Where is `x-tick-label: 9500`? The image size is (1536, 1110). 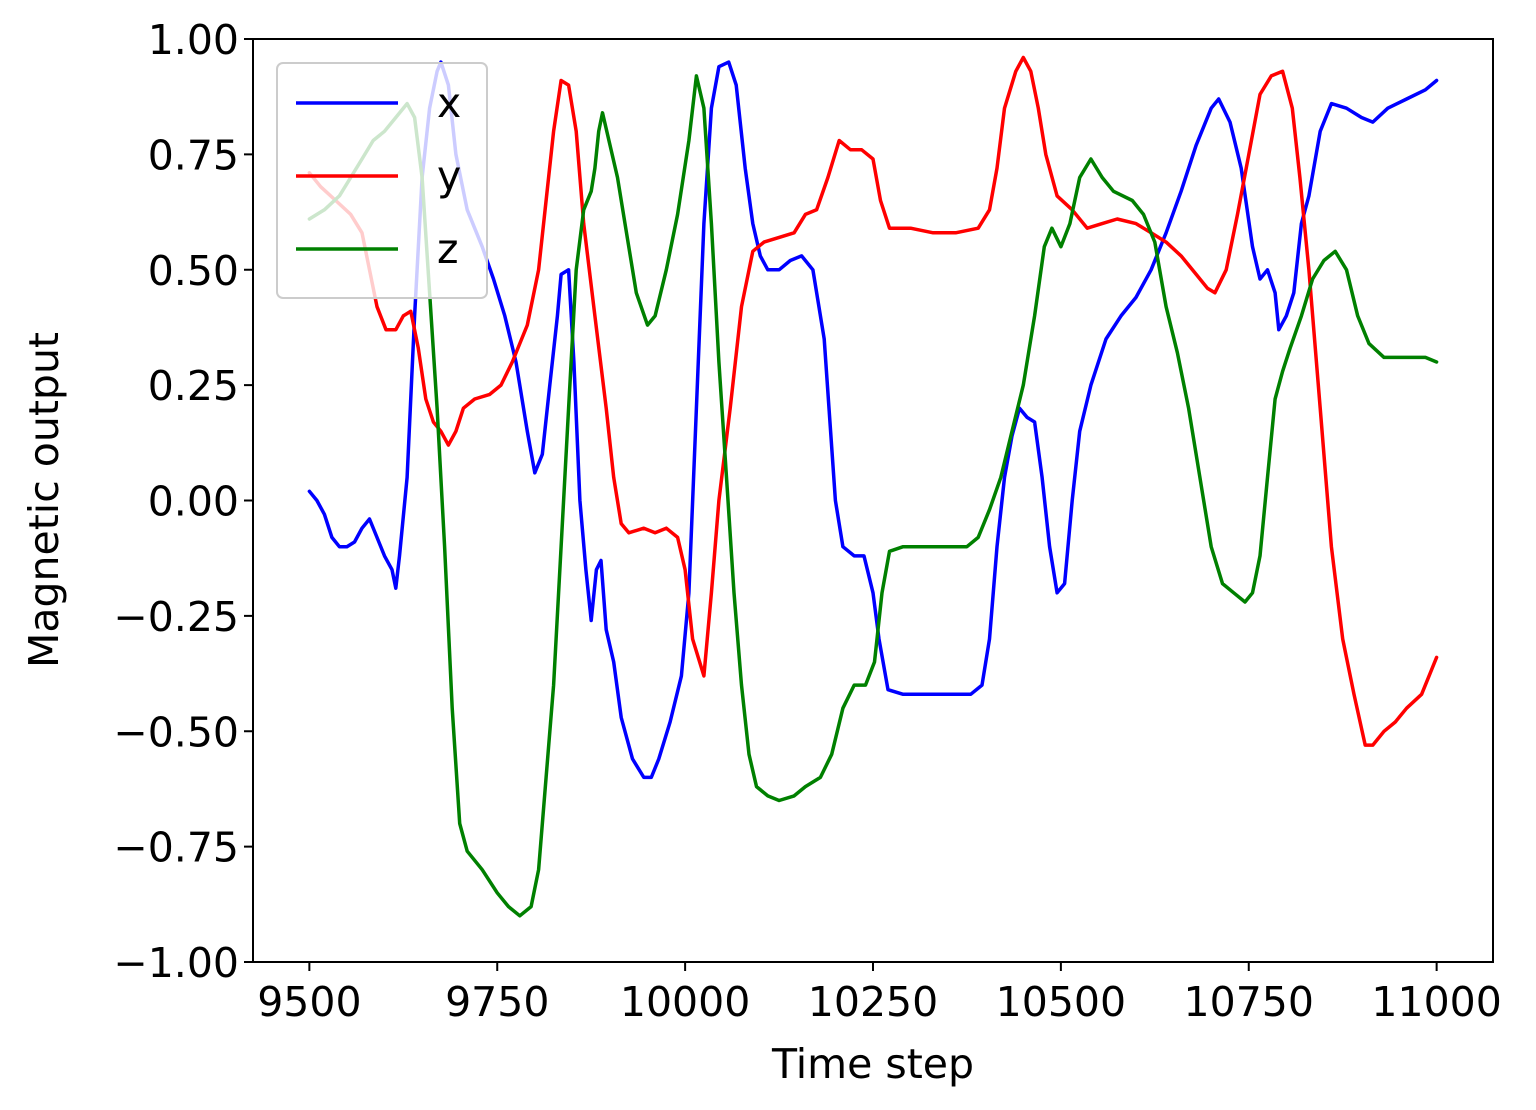
x-tick-label: 9500 is located at coordinates (309, 1002).